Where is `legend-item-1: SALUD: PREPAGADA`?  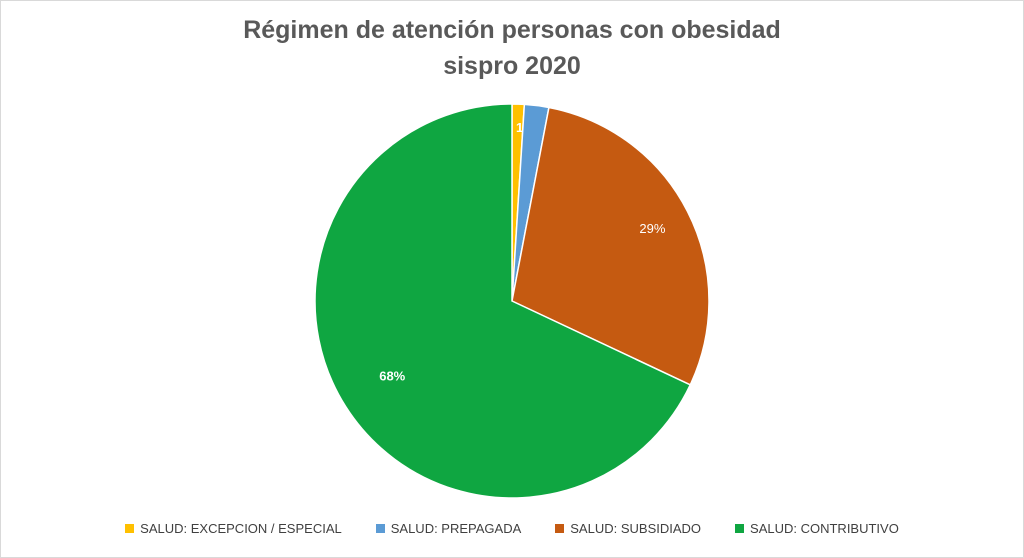 legend-item-1: SALUD: PREPAGADA is located at coordinates (448, 528).